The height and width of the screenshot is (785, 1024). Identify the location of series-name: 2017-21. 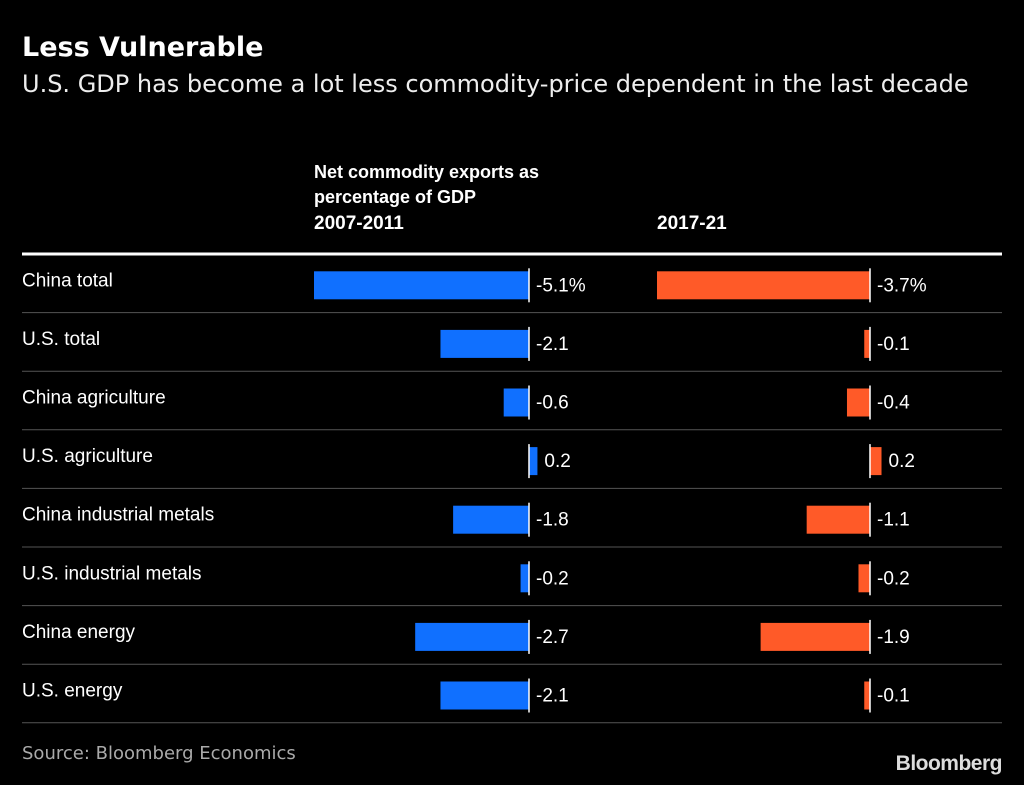
(692, 223).